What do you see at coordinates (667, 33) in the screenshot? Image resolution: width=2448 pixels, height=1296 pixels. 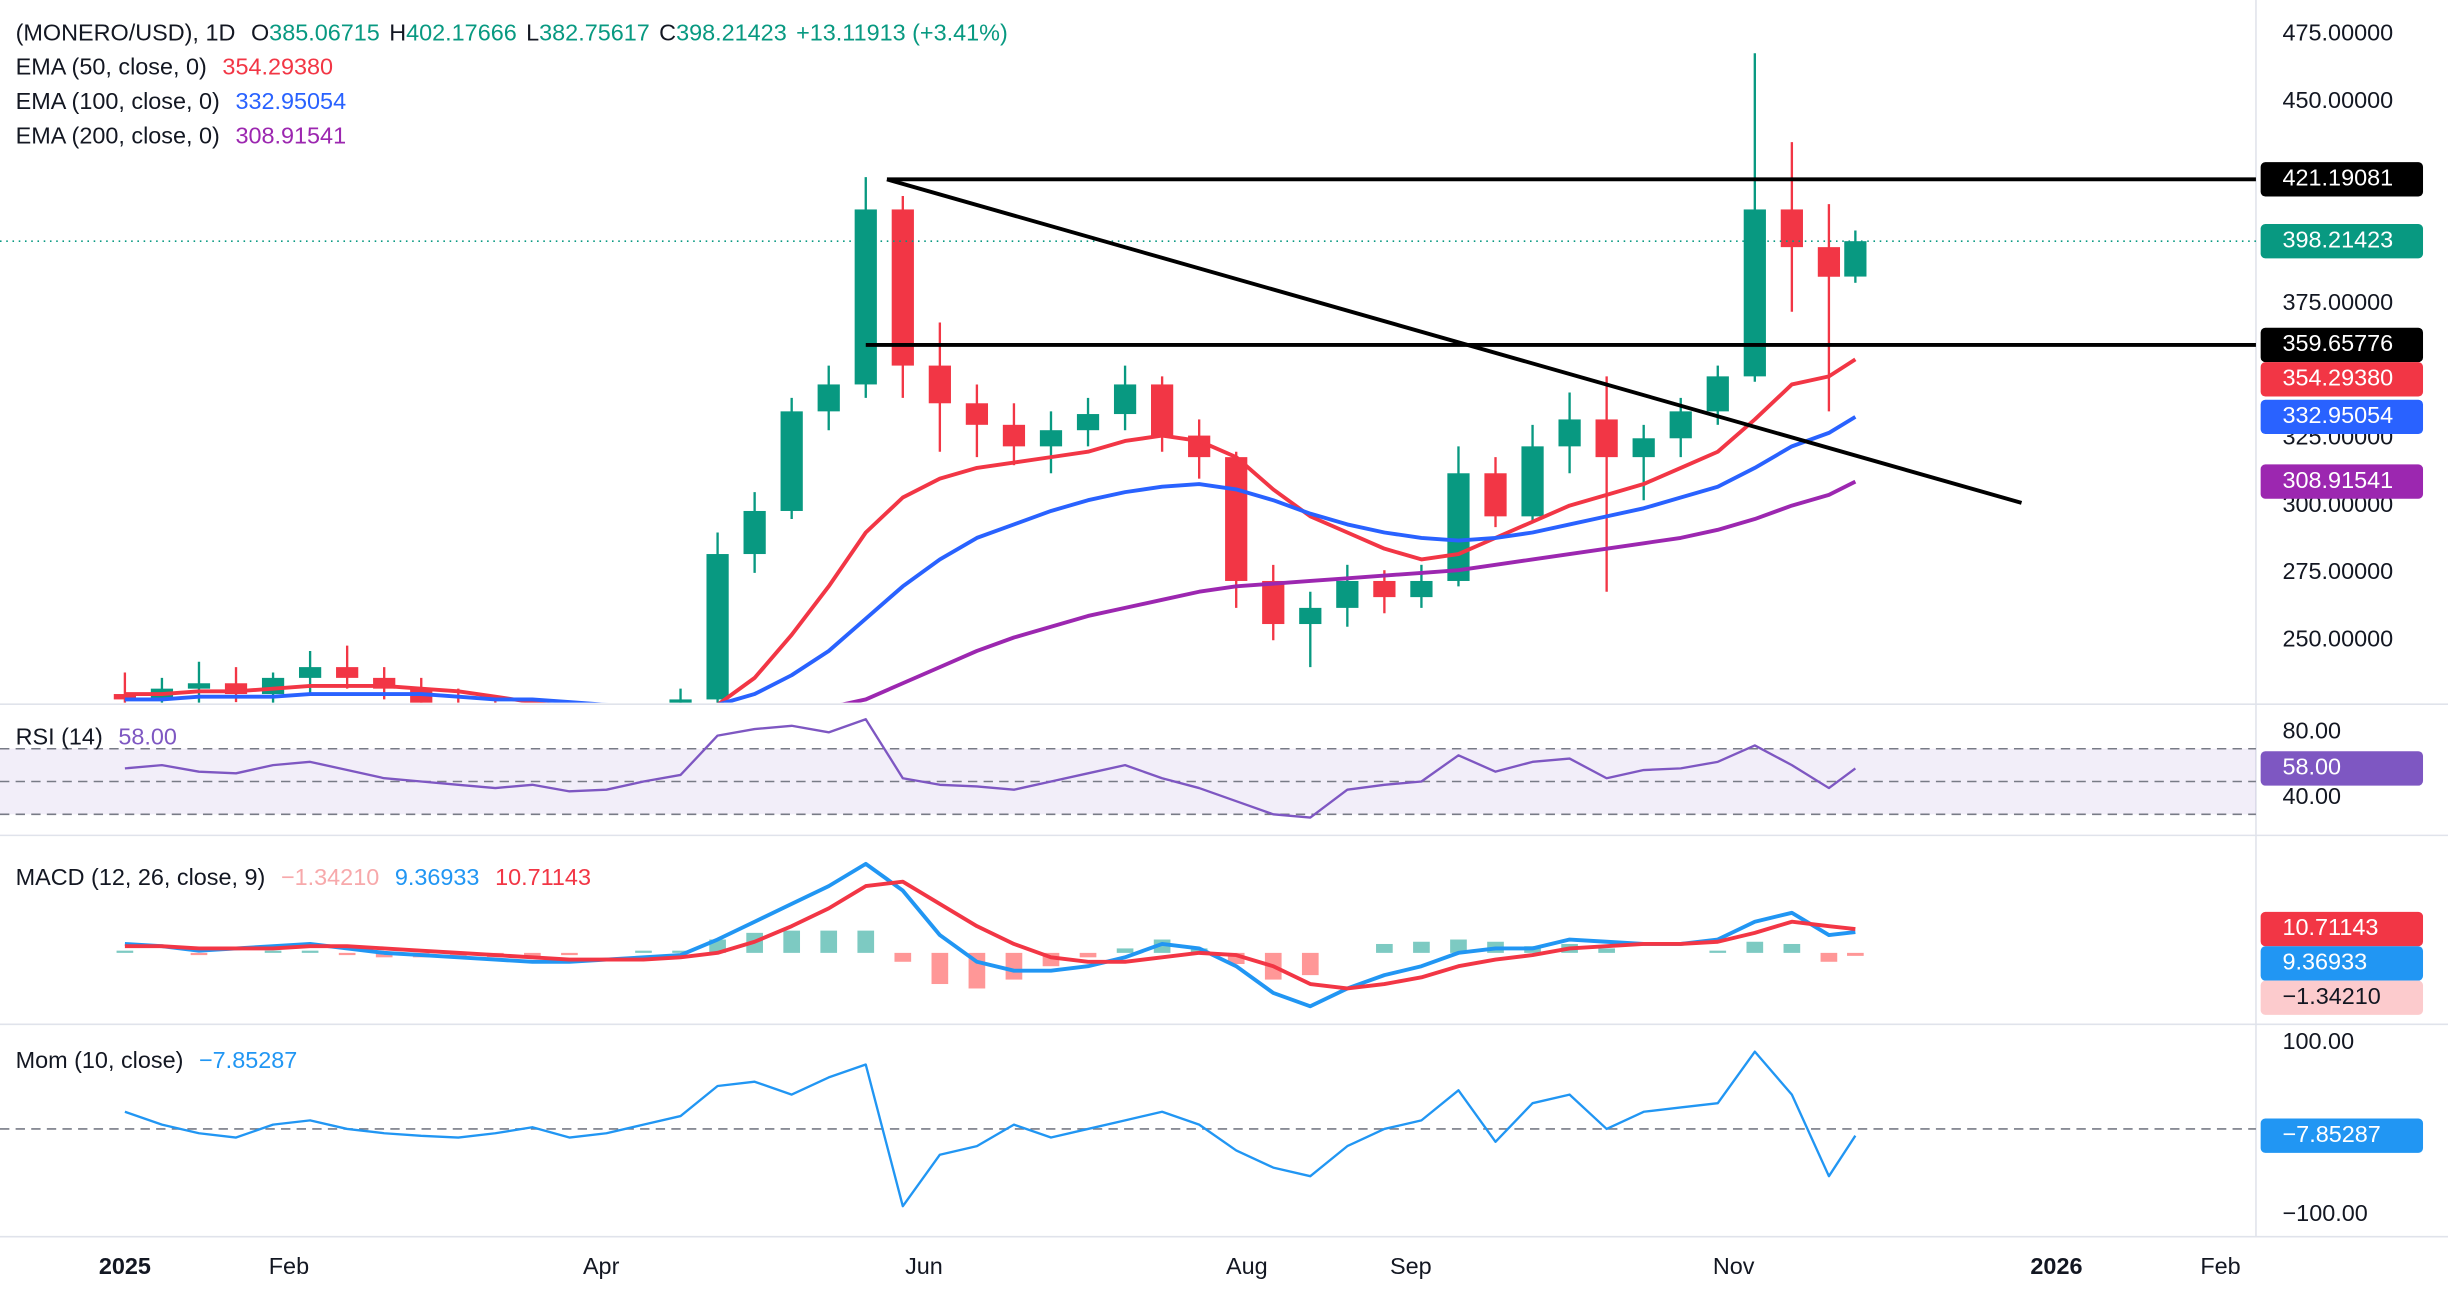 I see `ohlc-prefix: C` at bounding box center [667, 33].